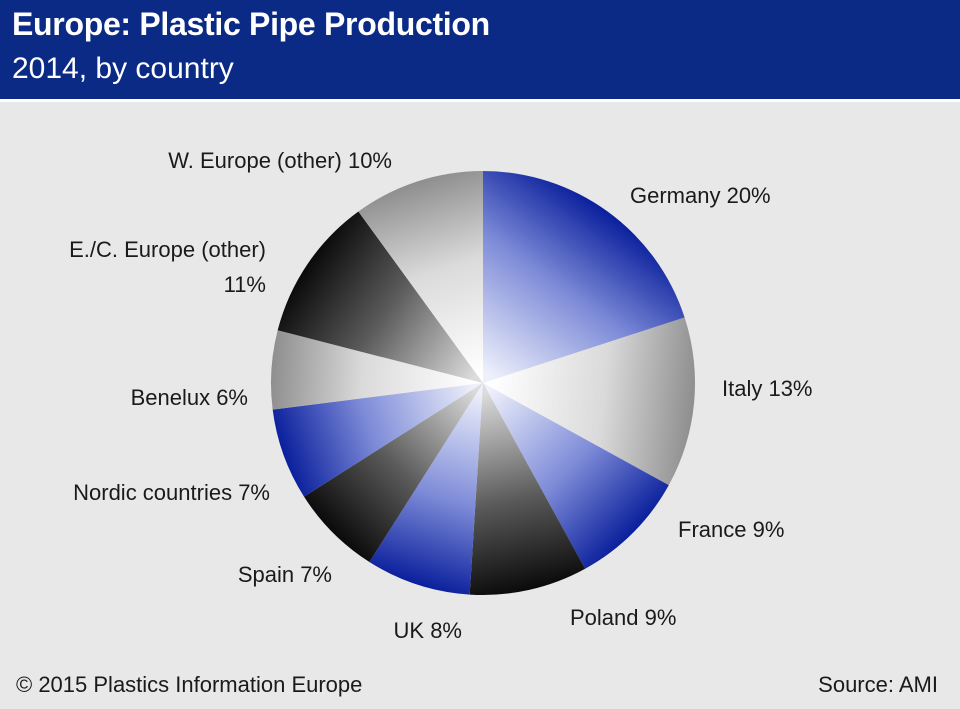 The width and height of the screenshot is (960, 709). I want to click on pie-slice-e-c-europe-other, so click(380, 297).